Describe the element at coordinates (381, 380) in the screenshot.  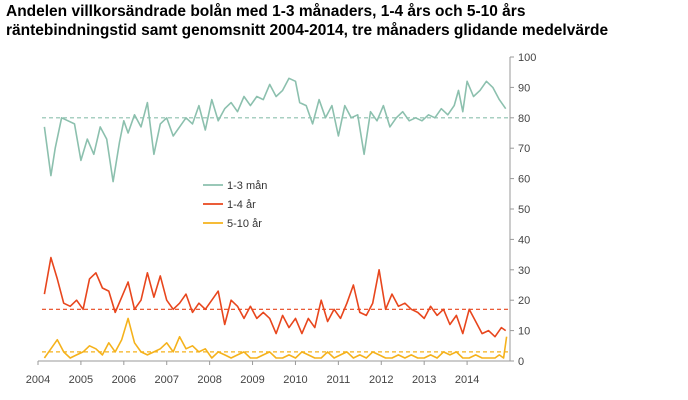
I see `x-tick-label: 2012` at that location.